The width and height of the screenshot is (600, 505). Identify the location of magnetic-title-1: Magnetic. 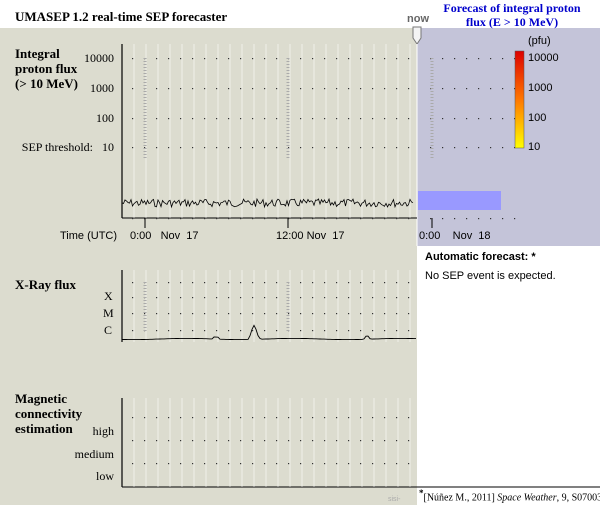
(41, 398).